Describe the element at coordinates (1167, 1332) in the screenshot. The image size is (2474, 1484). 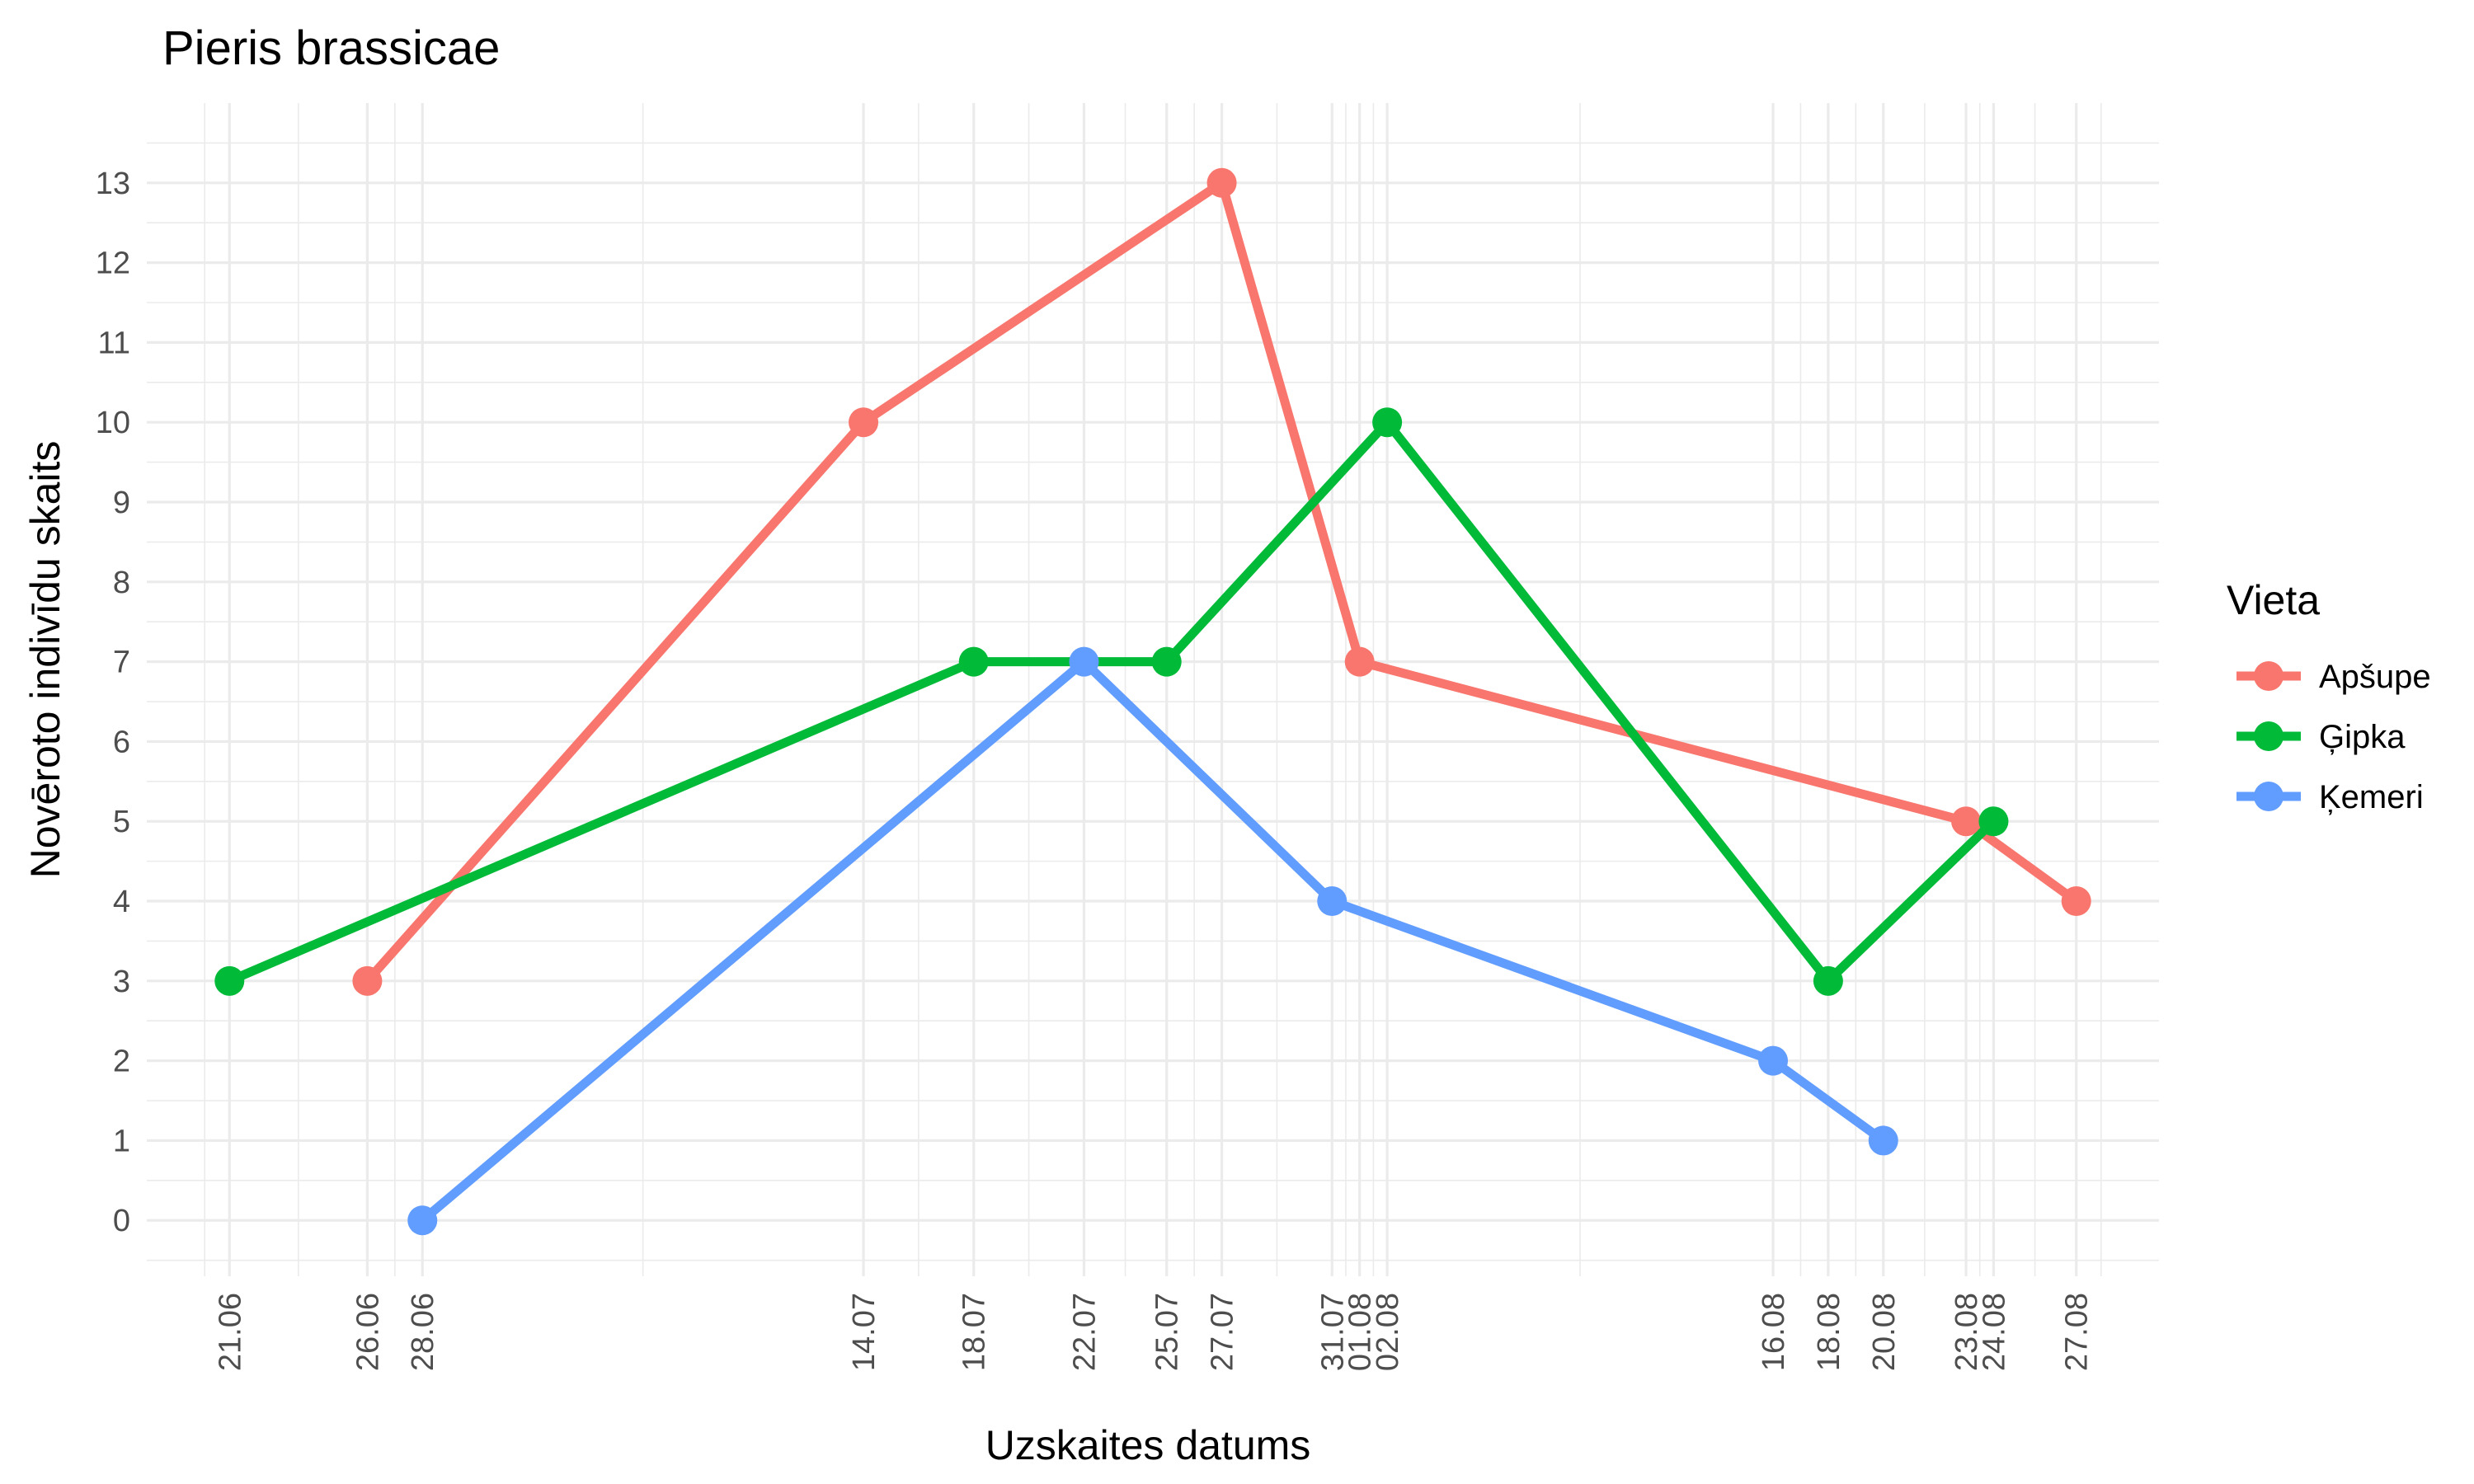
I see `x-tick-label: 25.07` at that location.